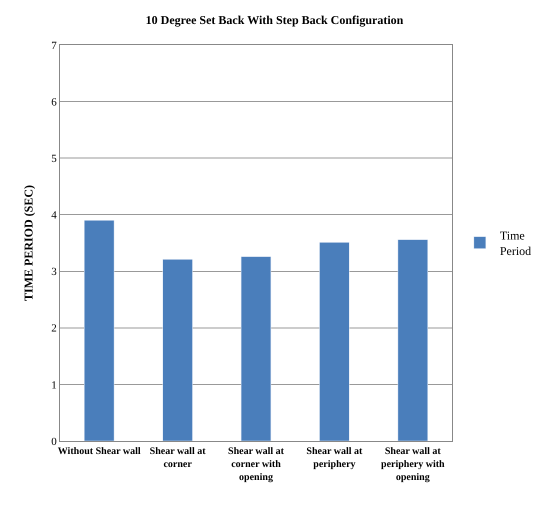 This screenshot has width=549, height=516. What do you see at coordinates (335, 458) in the screenshot?
I see `x-tick-label: Shear wall at periphery` at bounding box center [335, 458].